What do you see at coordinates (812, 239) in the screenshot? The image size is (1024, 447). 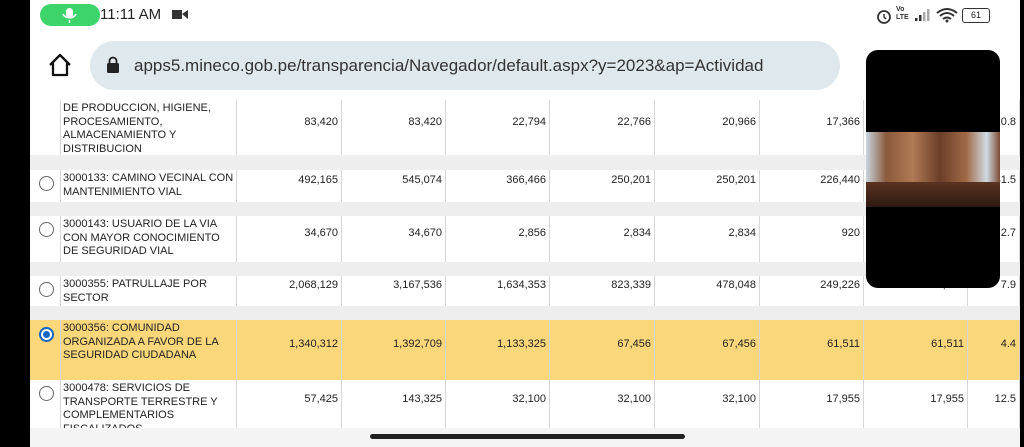 I see `row-value: 920` at bounding box center [812, 239].